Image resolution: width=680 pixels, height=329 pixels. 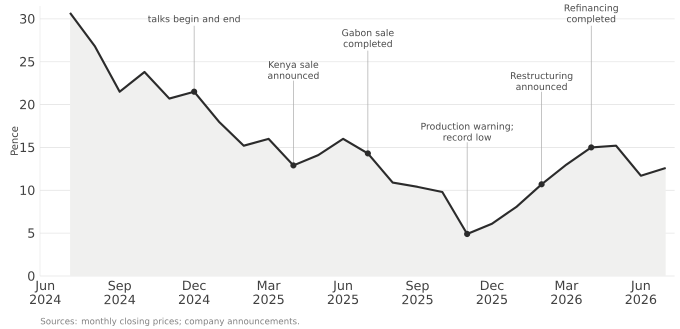 What do you see at coordinates (368, 39) in the screenshot?
I see `annotation: Gabon sale completed` at bounding box center [368, 39].